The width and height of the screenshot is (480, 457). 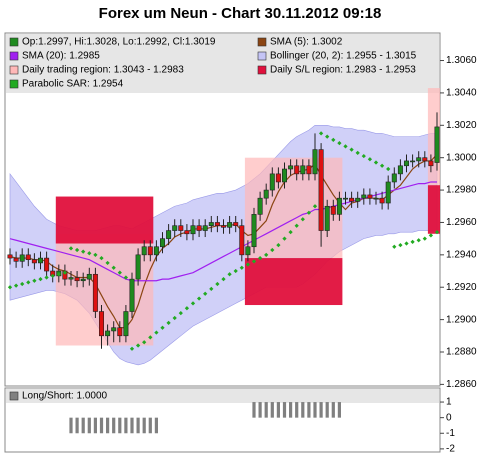 I want to click on legend-label: Long/Short: 1.0000, so click(x=65, y=396).